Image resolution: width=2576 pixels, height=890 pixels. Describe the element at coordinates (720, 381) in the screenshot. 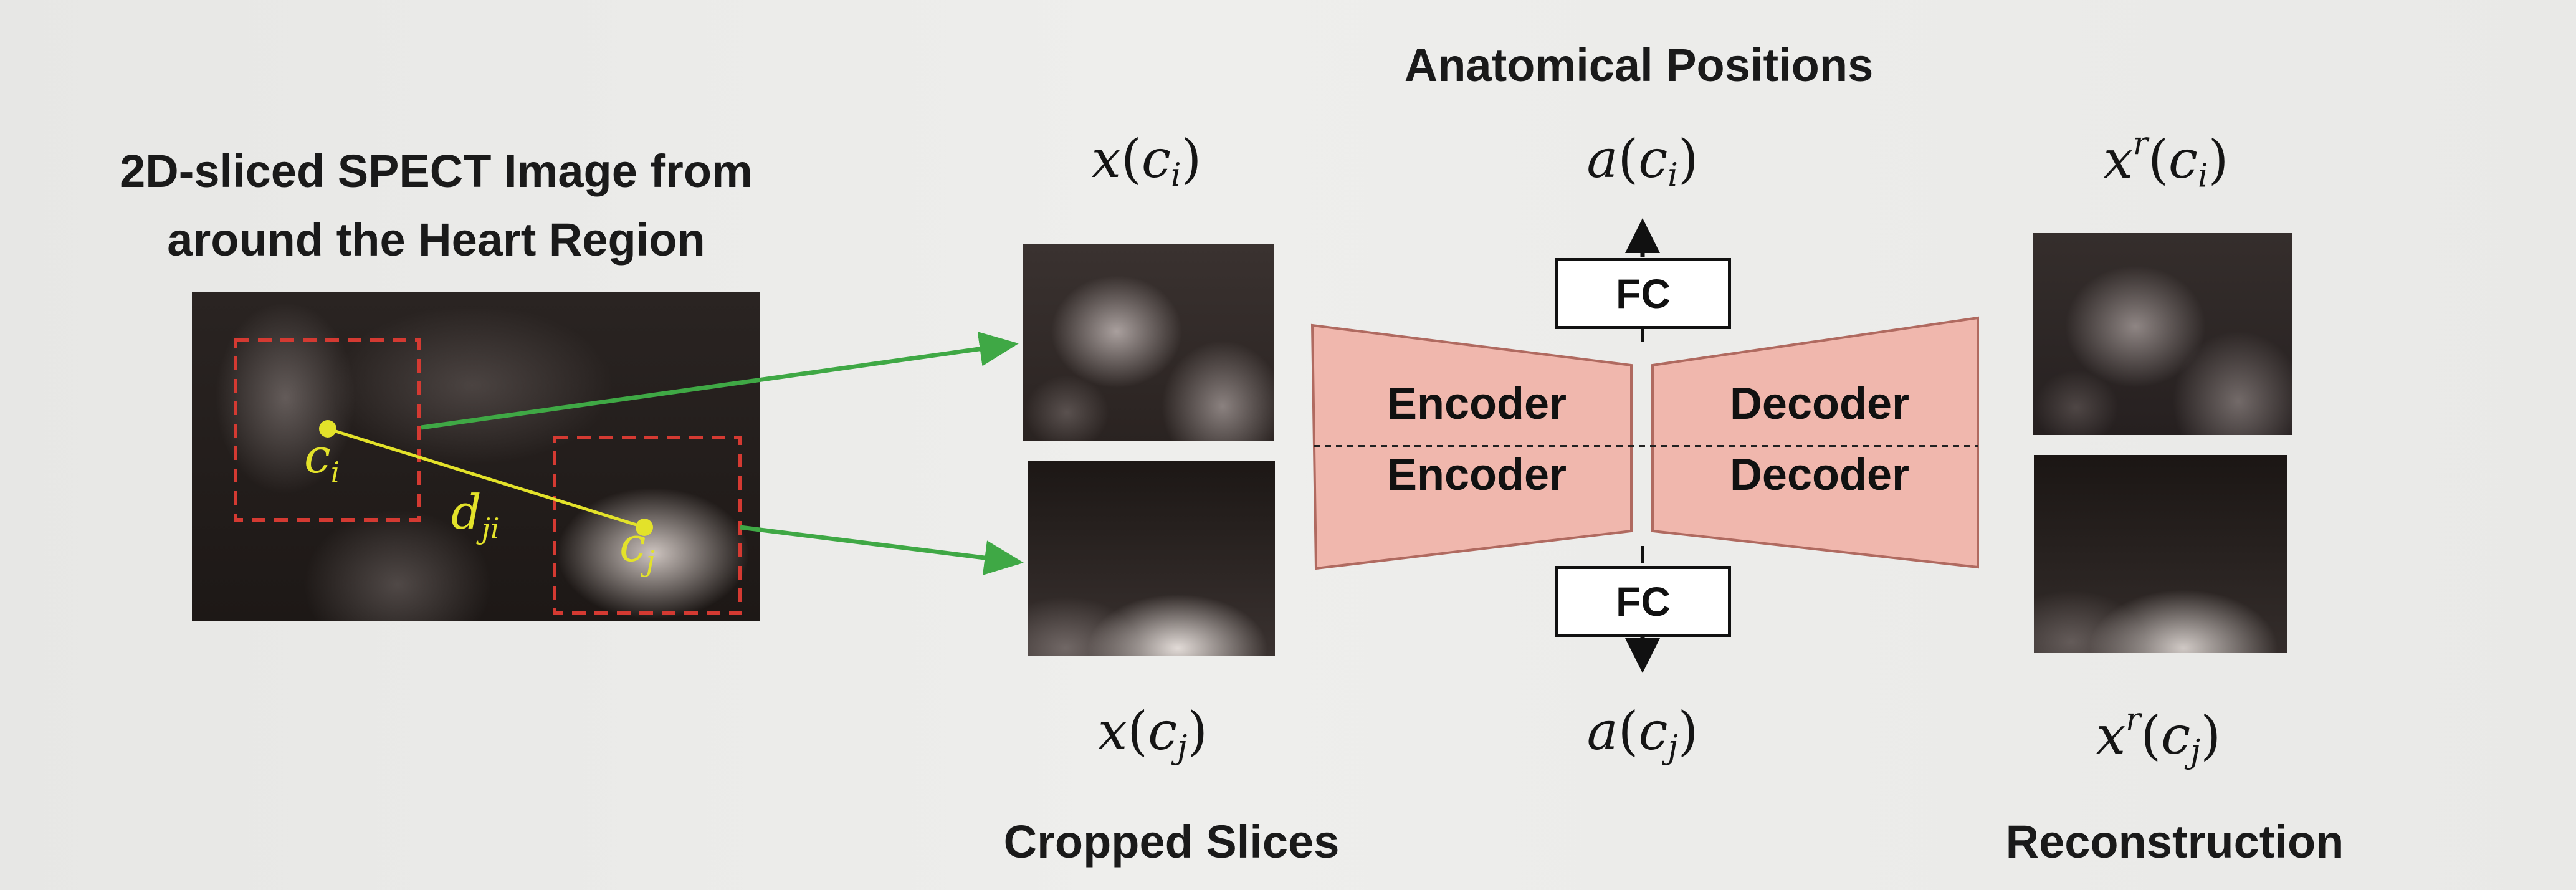

I see `arrow-to-top-slice` at that location.